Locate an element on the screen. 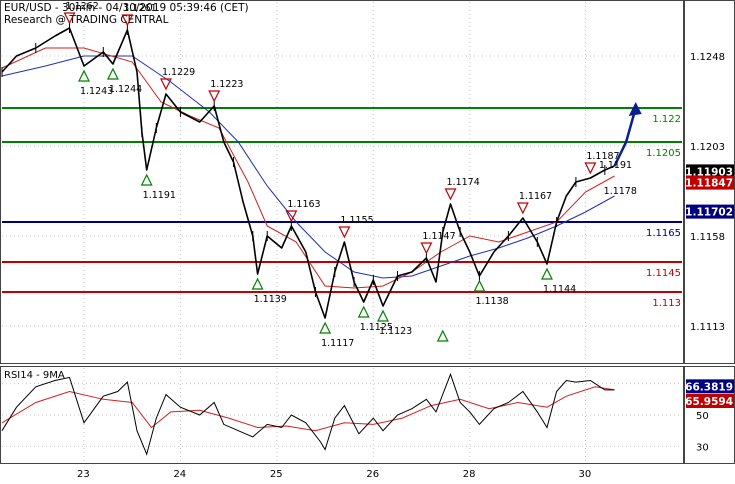  forecast-arrow-line is located at coordinates (625, 137).